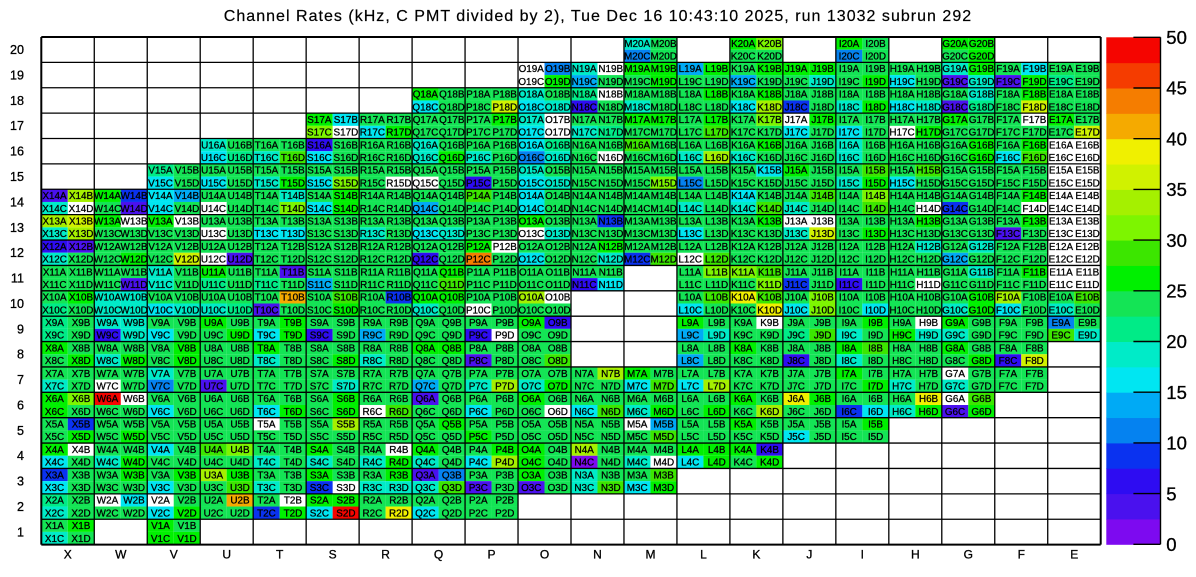  What do you see at coordinates (240, 222) in the screenshot?
I see `svg-text: U13B` at bounding box center [240, 222].